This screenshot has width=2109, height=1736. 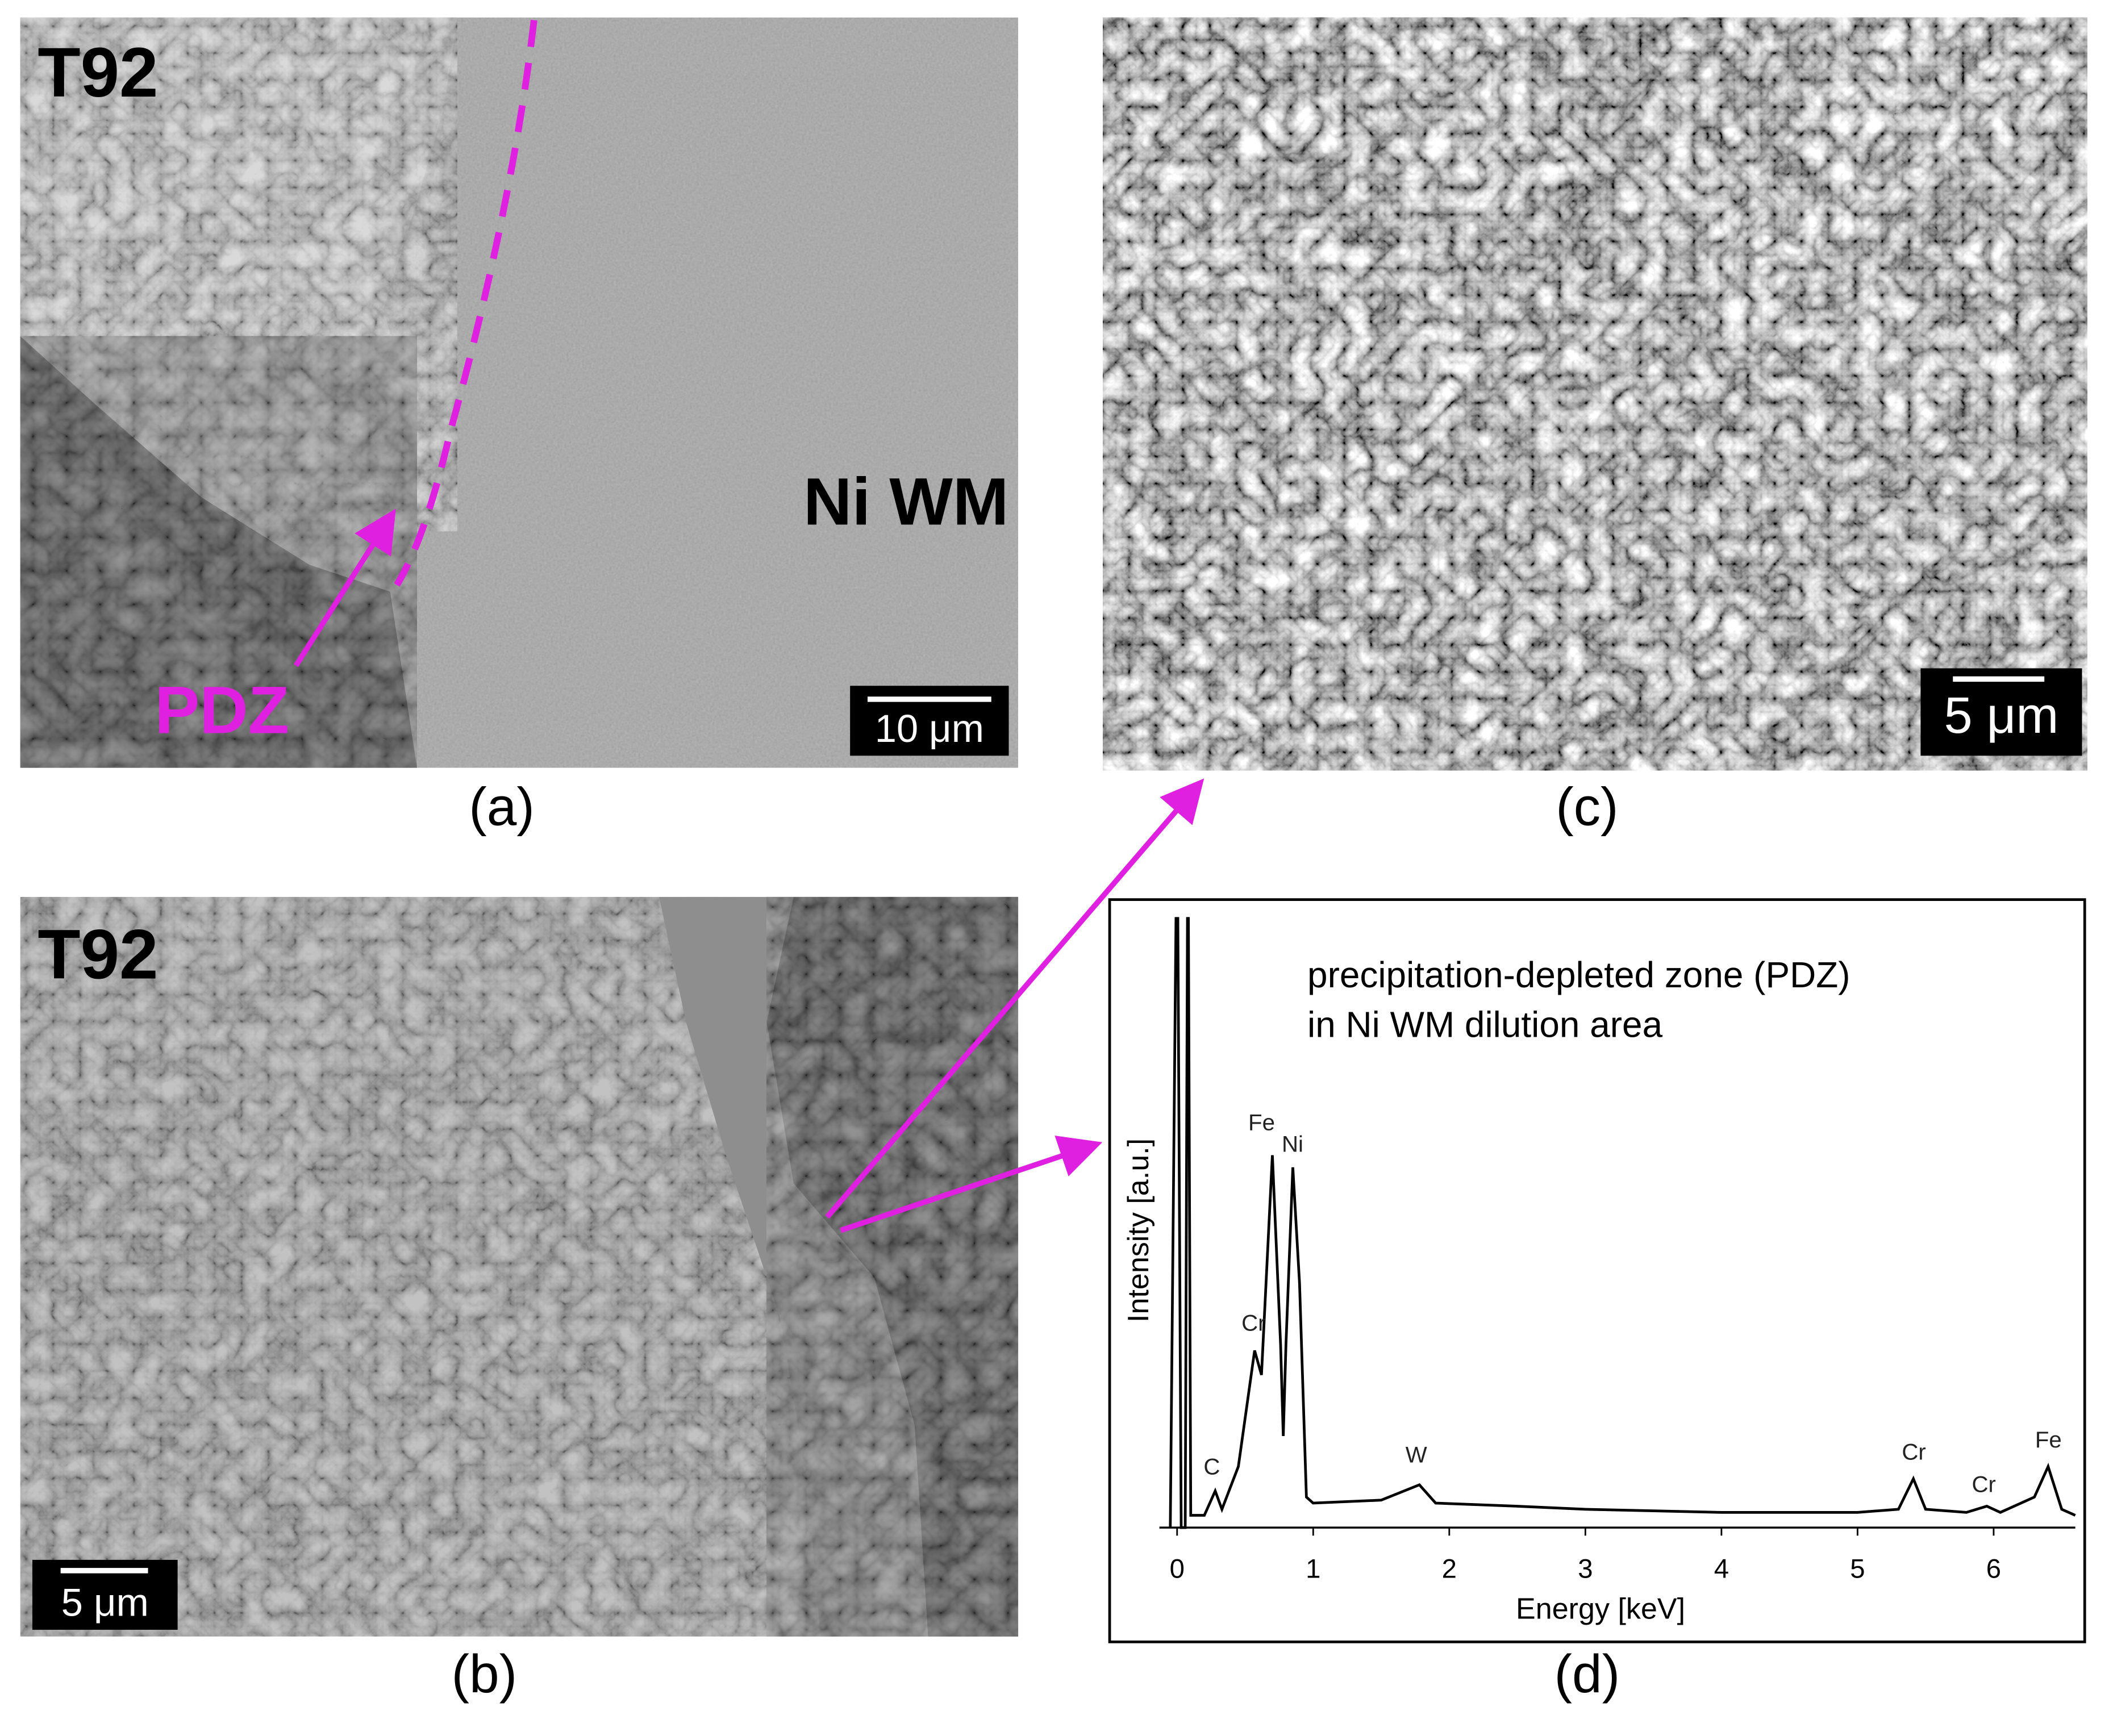 What do you see at coordinates (1292, 1144) in the screenshot?
I see `peak-label: Ni` at bounding box center [1292, 1144].